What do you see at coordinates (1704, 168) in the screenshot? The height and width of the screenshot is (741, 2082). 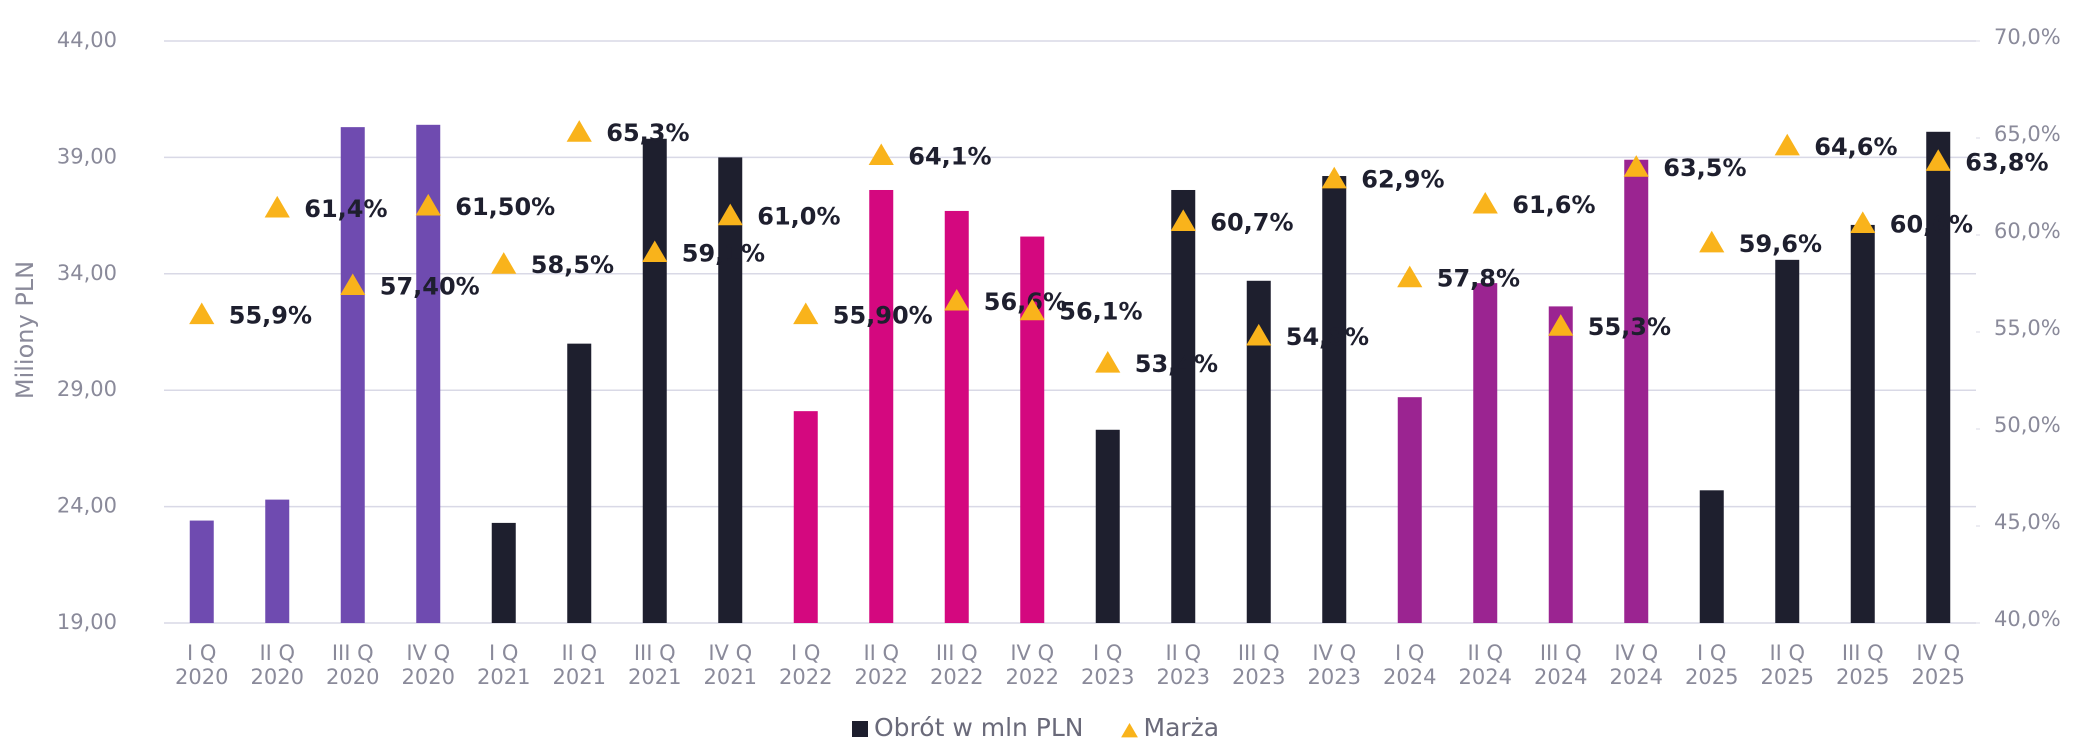 I see `data-label: 63,5%` at bounding box center [1704, 168].